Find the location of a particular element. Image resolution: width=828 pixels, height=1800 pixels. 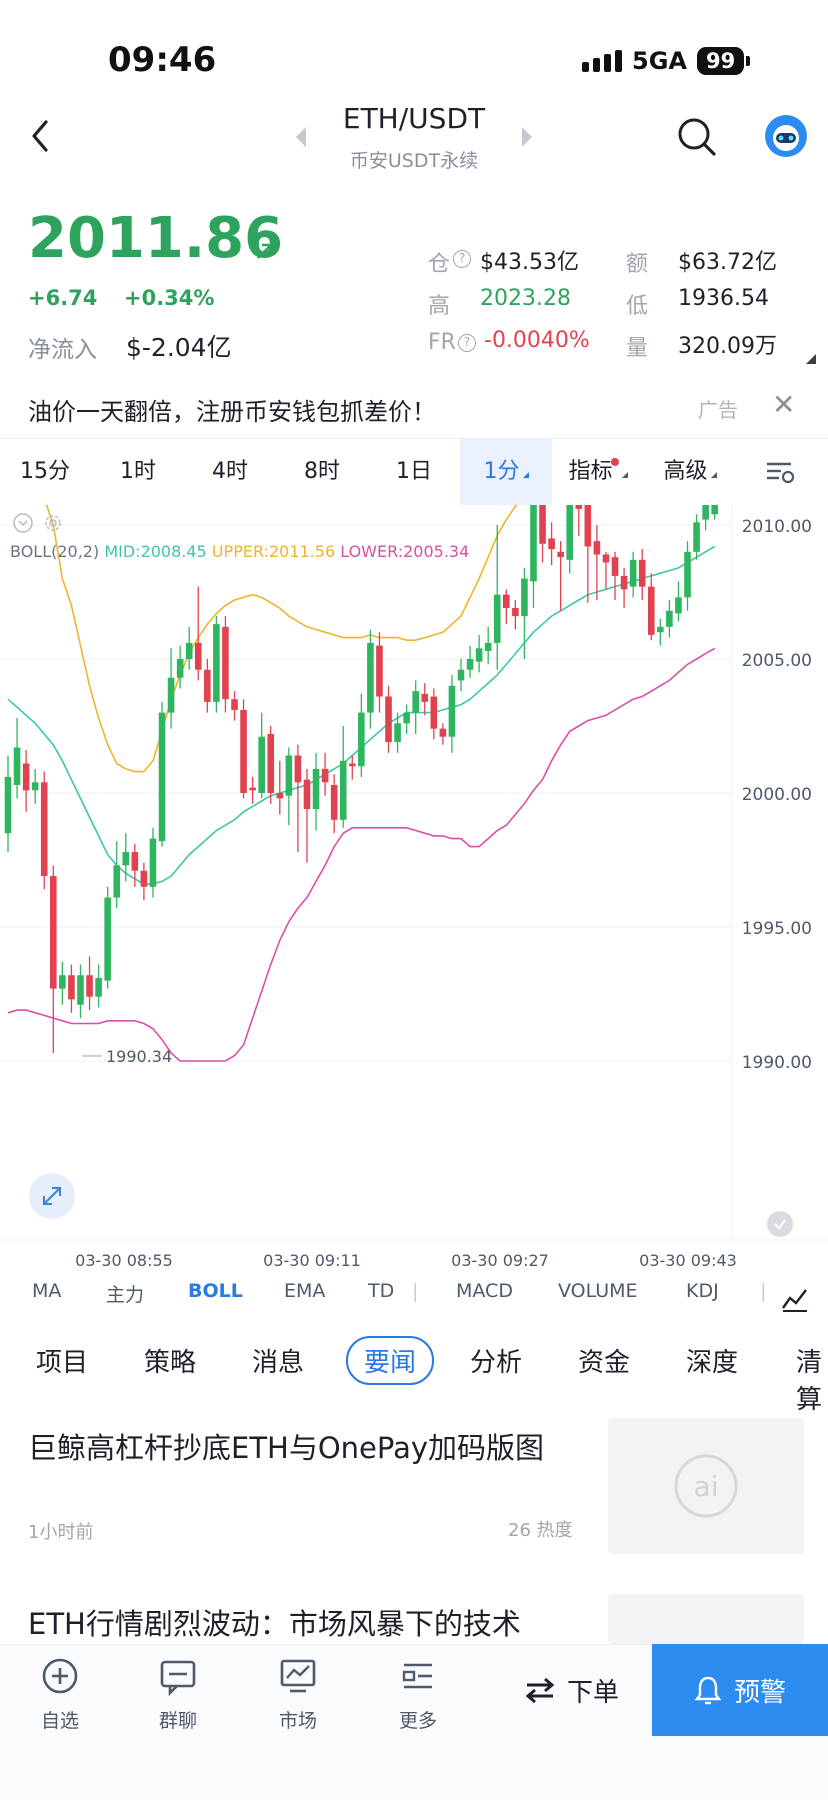

timeframe-tab: 8时 is located at coordinates (322, 472).